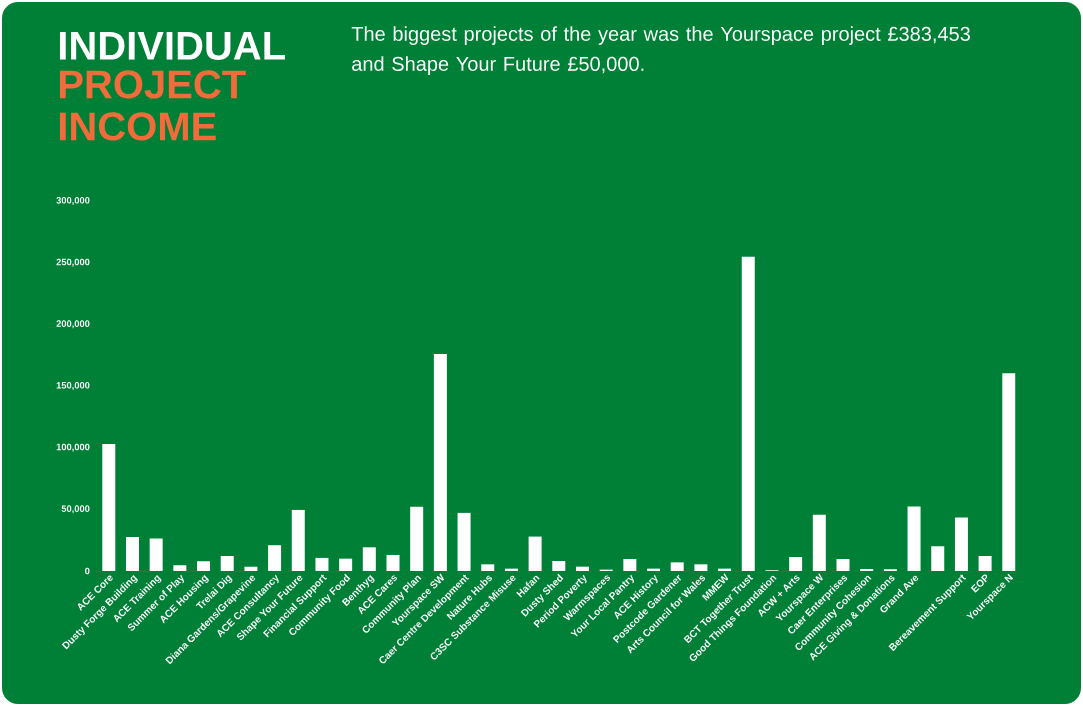  Describe the element at coordinates (73, 386) in the screenshot. I see `y-tick-label: 150,000` at that location.